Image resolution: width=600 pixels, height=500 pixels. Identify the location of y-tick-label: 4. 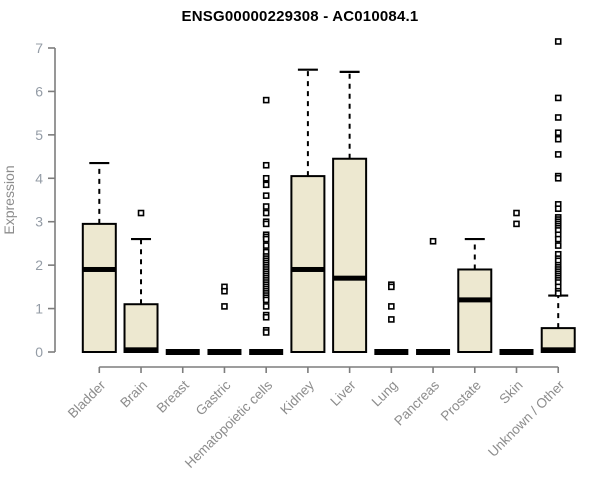
(39, 178).